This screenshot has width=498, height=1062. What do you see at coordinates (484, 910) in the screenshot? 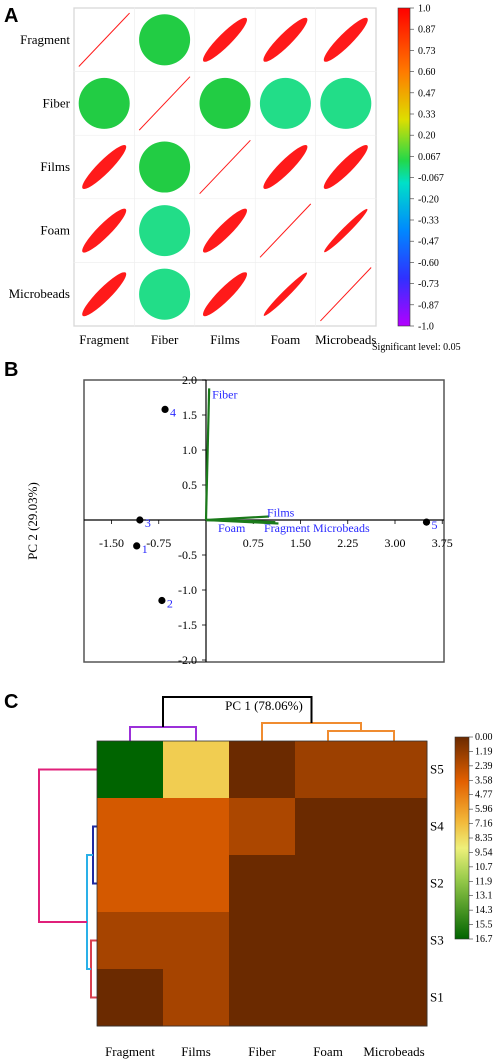
I see `heatmap-colorbar-label: 14.3` at bounding box center [484, 910].